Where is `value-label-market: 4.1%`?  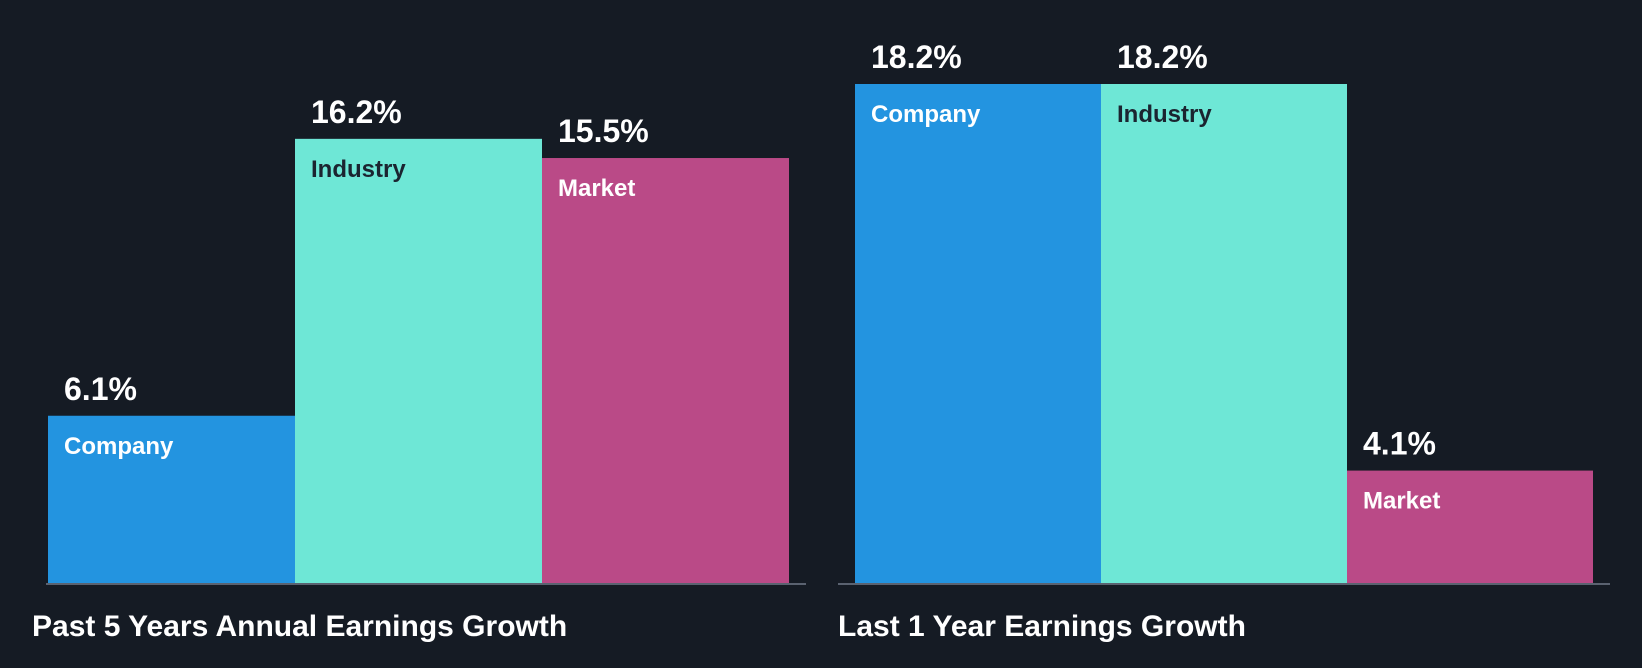 value-label-market: 4.1% is located at coordinates (1399, 444).